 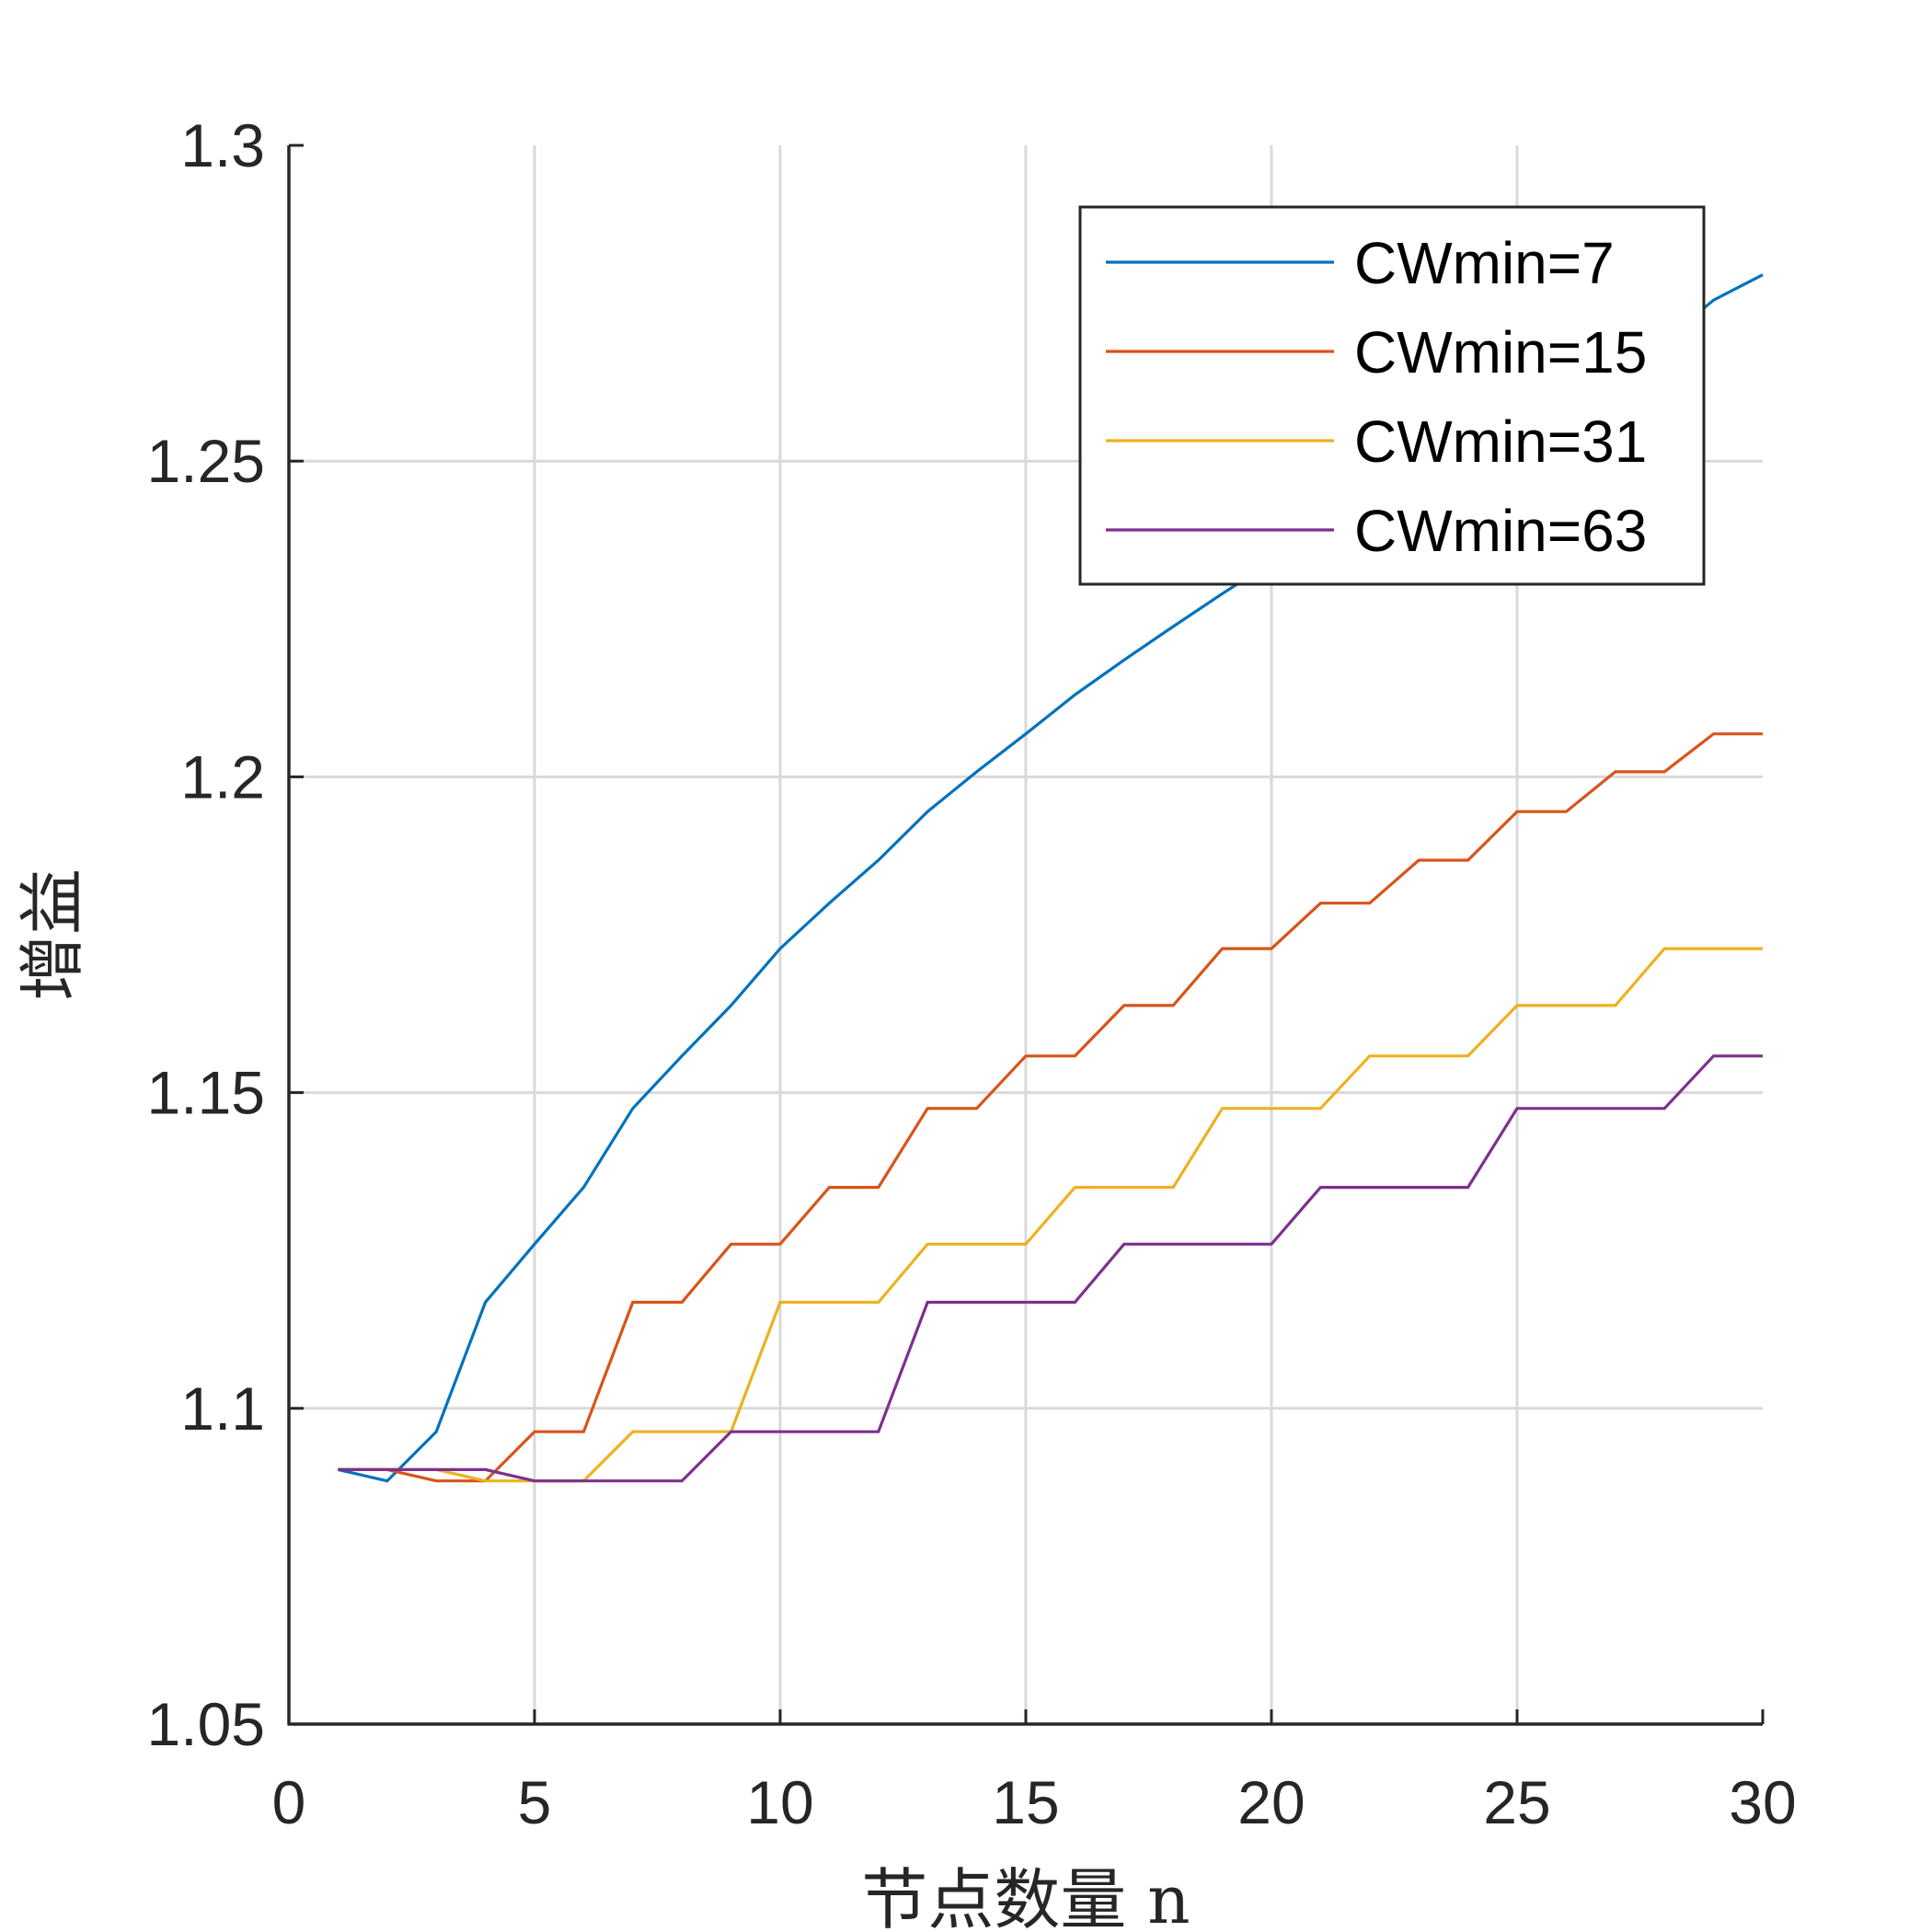 I want to click on legend-label-3: CWmin=31, so click(x=1500, y=441).